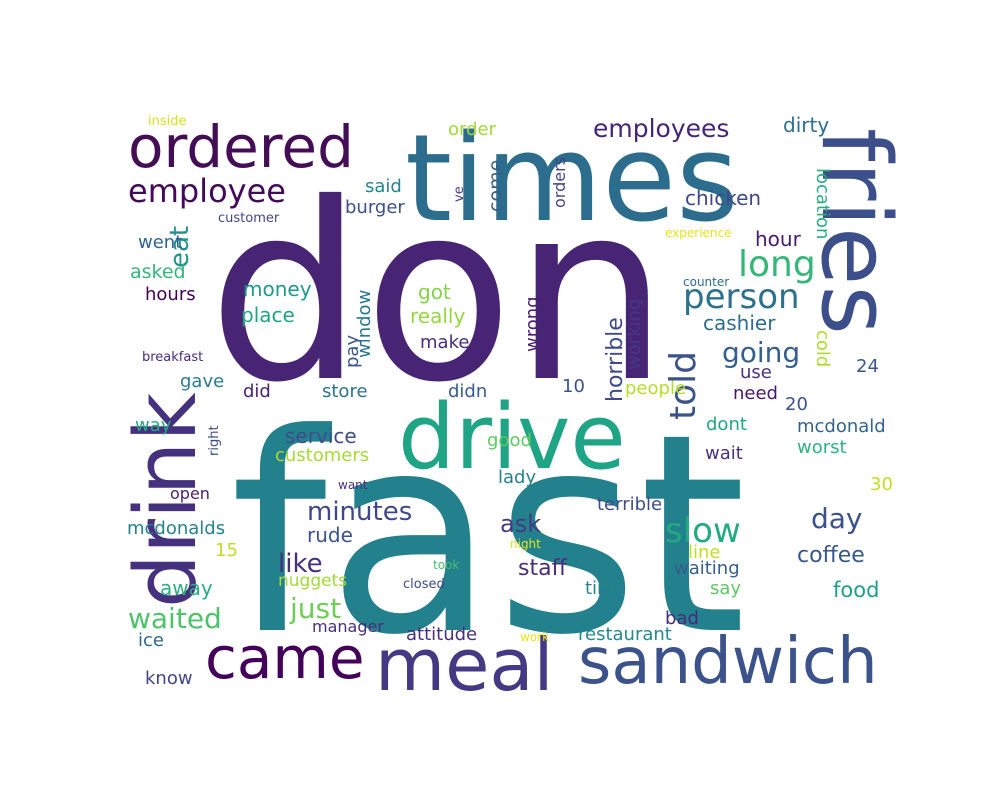 The image size is (1000, 800). What do you see at coordinates (625, 634) in the screenshot?
I see `word: restaurant` at bounding box center [625, 634].